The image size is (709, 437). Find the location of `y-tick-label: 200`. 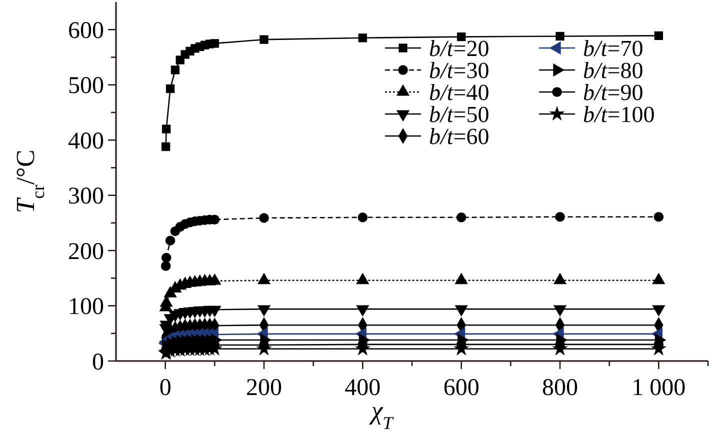

y-tick-label: 200 is located at coordinates (86, 251).